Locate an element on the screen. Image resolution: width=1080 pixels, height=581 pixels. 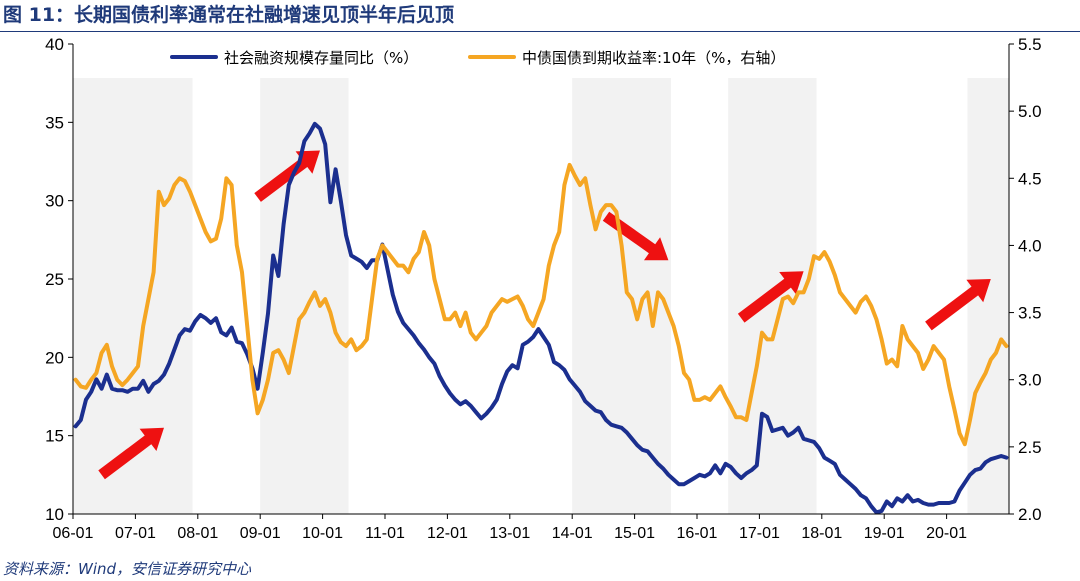
y-left-tick-label: 10 is located at coordinates (54, 514).